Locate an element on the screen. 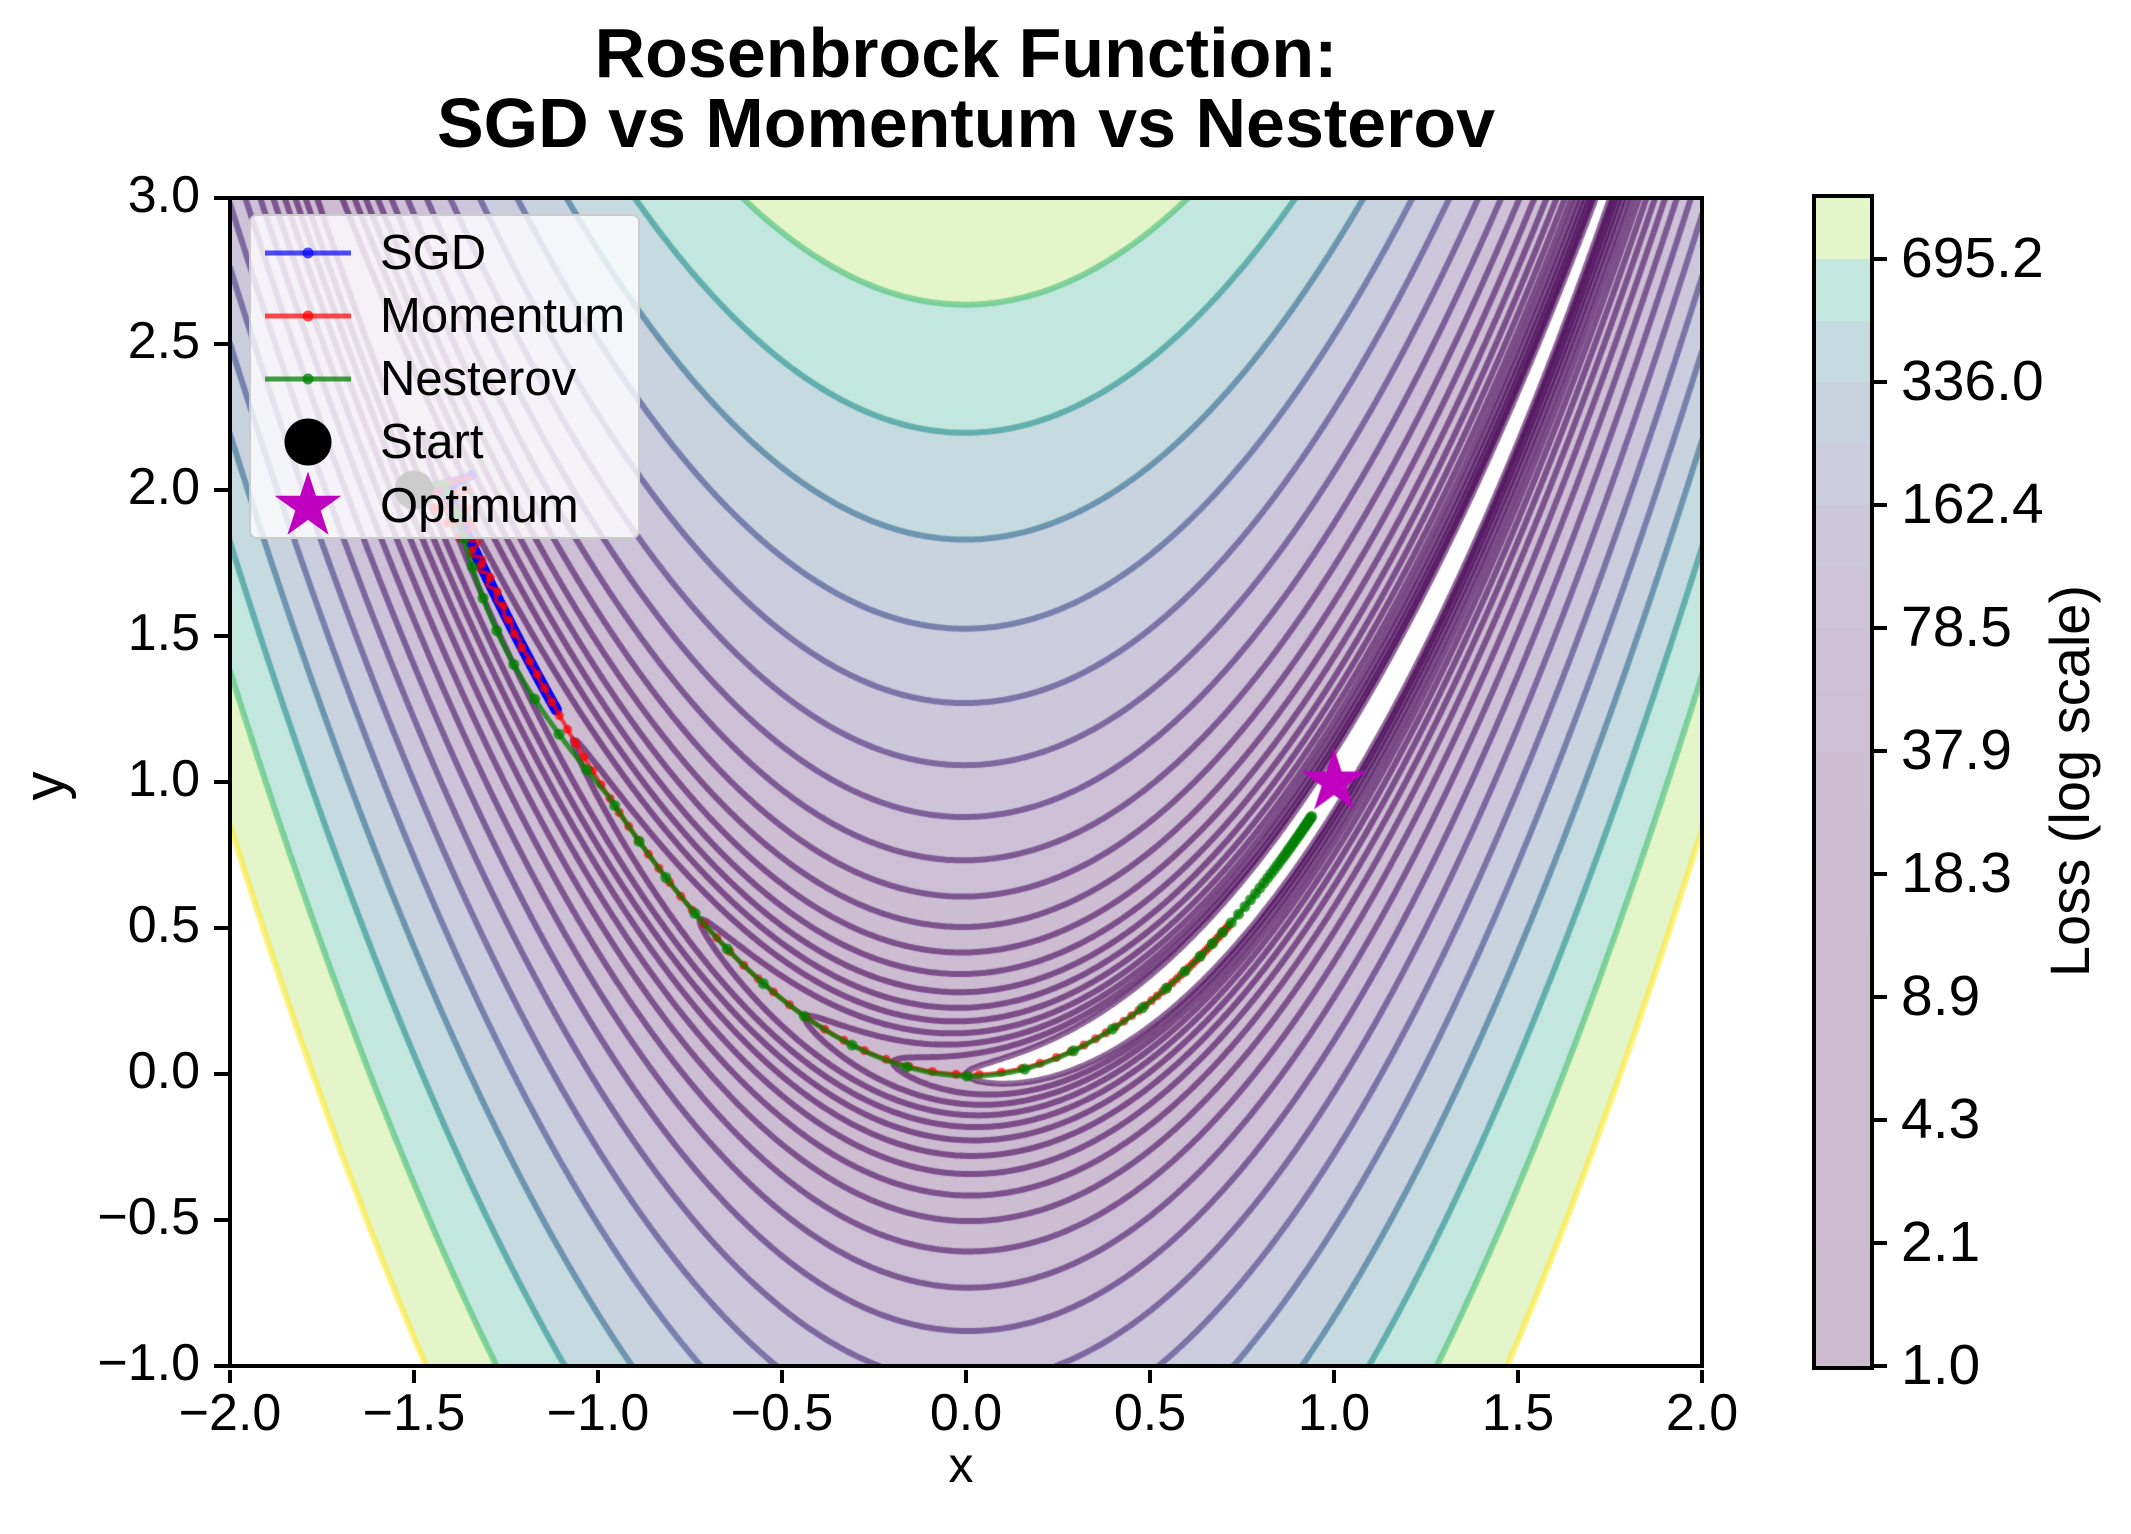 This screenshot has height=1534, width=2131. colorbar-tick-label: 2.1 is located at coordinates (1941, 1242).